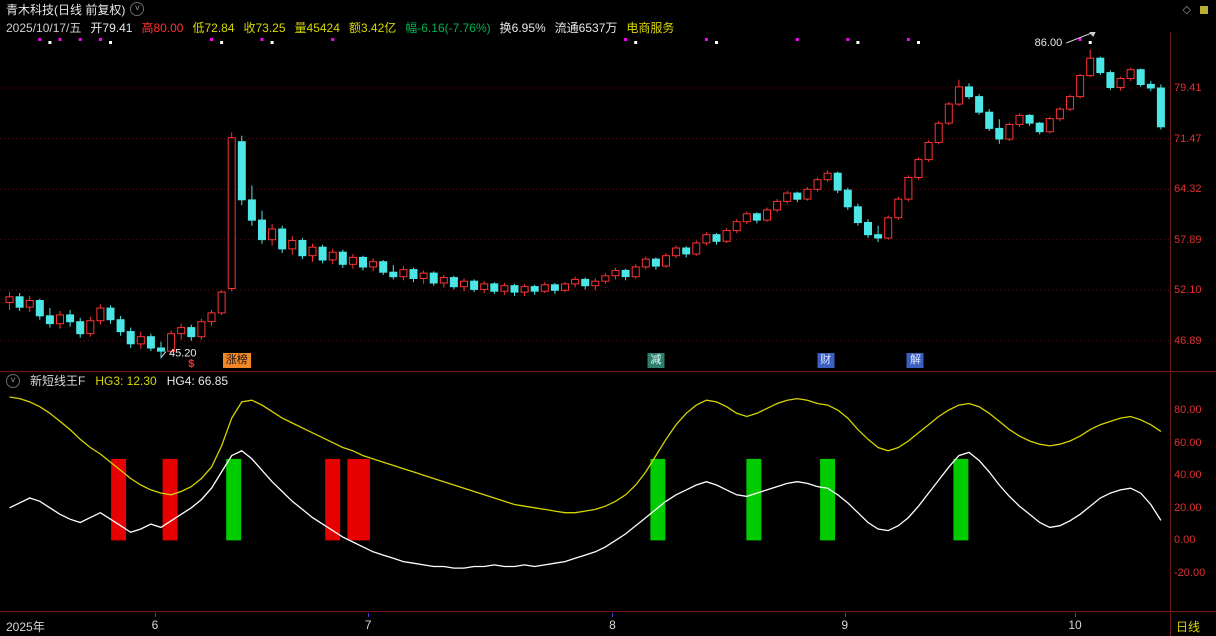  What do you see at coordinates (126, 380) in the screenshot?
I see `indicator-hg3-value: HG3: 12.30` at bounding box center [126, 380].